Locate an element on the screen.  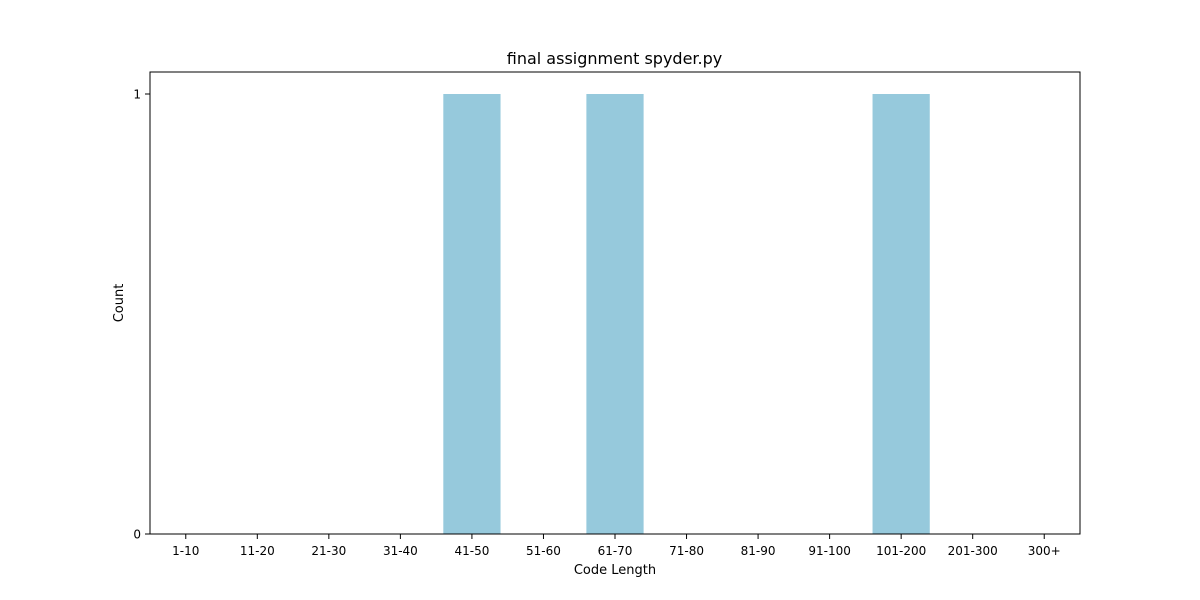
x-tick-label: 61-70 is located at coordinates (615, 551).